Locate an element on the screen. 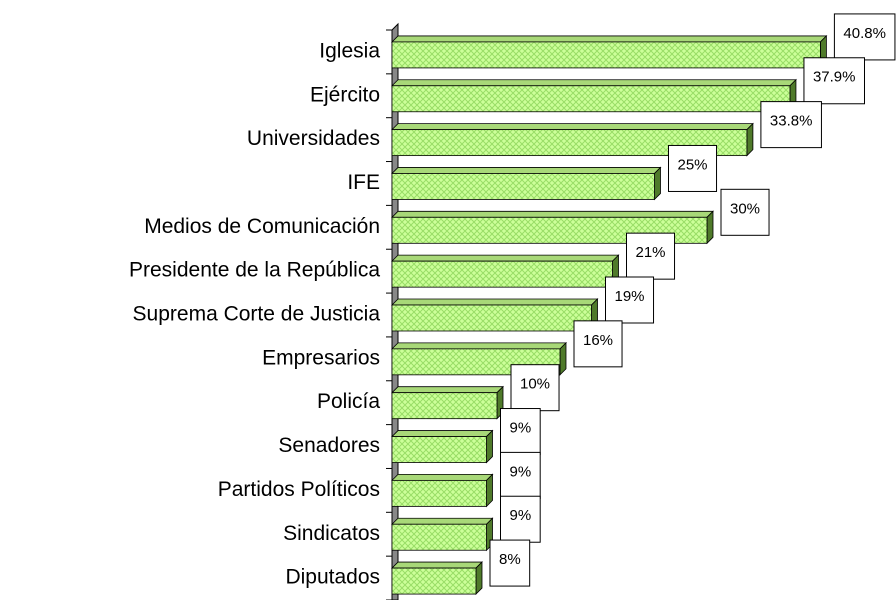 Image resolution: width=896 pixels, height=600 pixels. y-tick-label: Ejército is located at coordinates (345, 94).